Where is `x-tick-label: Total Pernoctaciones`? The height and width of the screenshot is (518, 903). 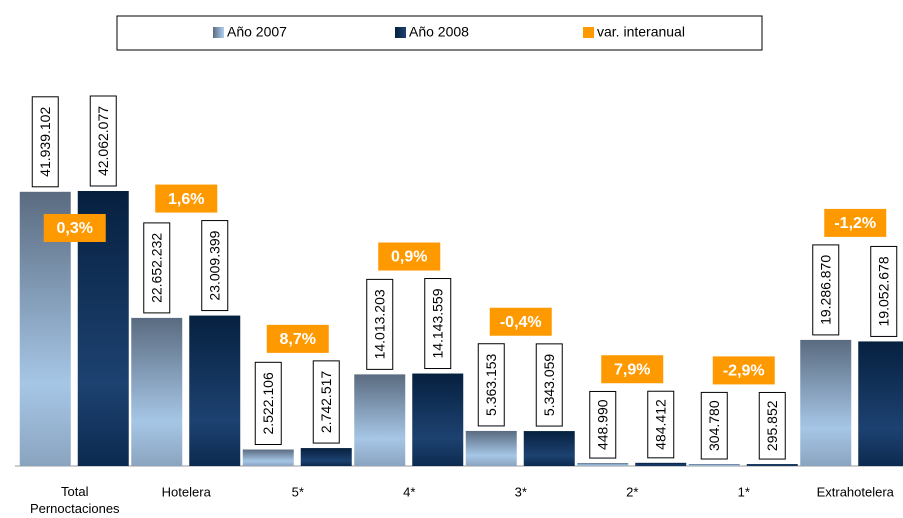 x-tick-label: Total Pernoctaciones is located at coordinates (75, 500).